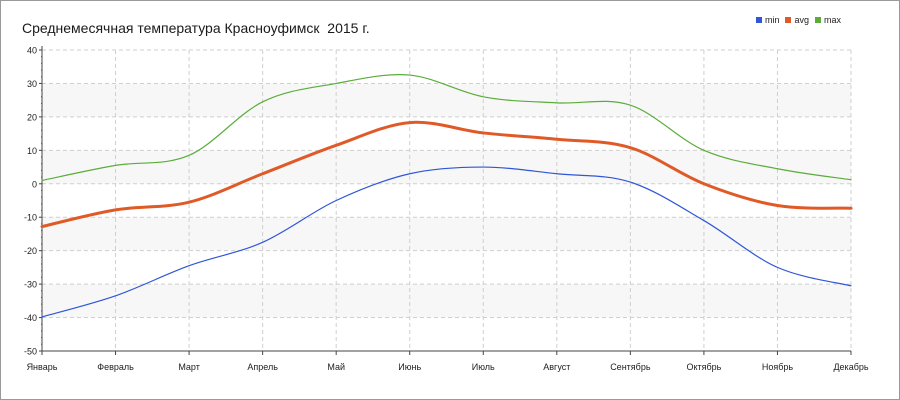  Describe the element at coordinates (832, 20) in the screenshot. I see `legend-label-max: max` at that location.